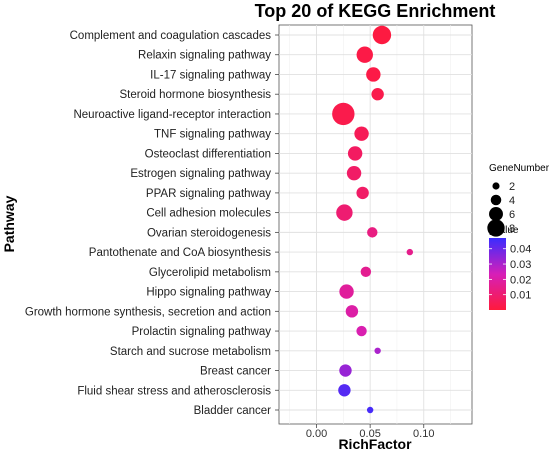 The width and height of the screenshot is (550, 453). What do you see at coordinates (520, 280) in the screenshot?
I see `color-legend-label: 0.02` at bounding box center [520, 280].